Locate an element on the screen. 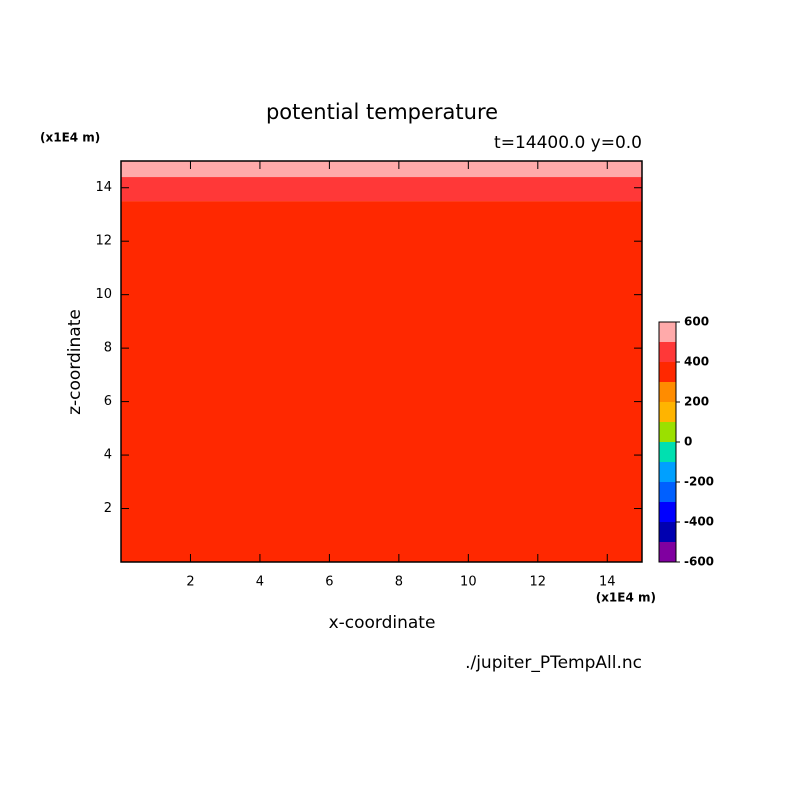  chart-subtitle: t=14400.0 y=0.0 is located at coordinates (568, 143).